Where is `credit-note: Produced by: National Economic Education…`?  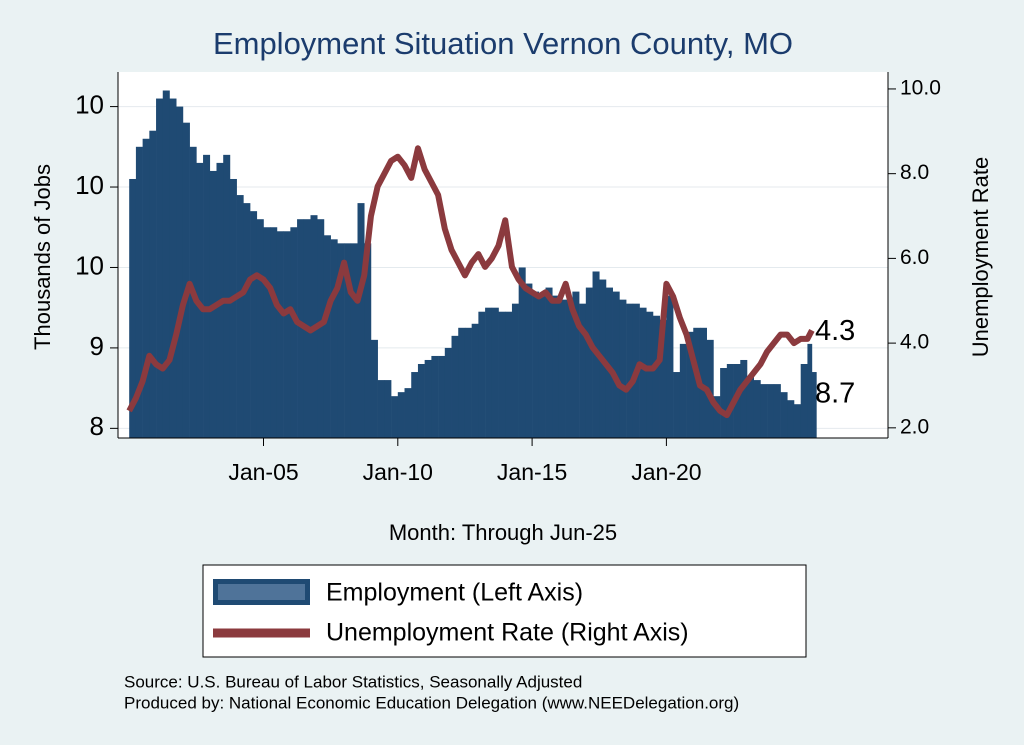 credit-note: Produced by: National Economic Education… is located at coordinates (431, 702).